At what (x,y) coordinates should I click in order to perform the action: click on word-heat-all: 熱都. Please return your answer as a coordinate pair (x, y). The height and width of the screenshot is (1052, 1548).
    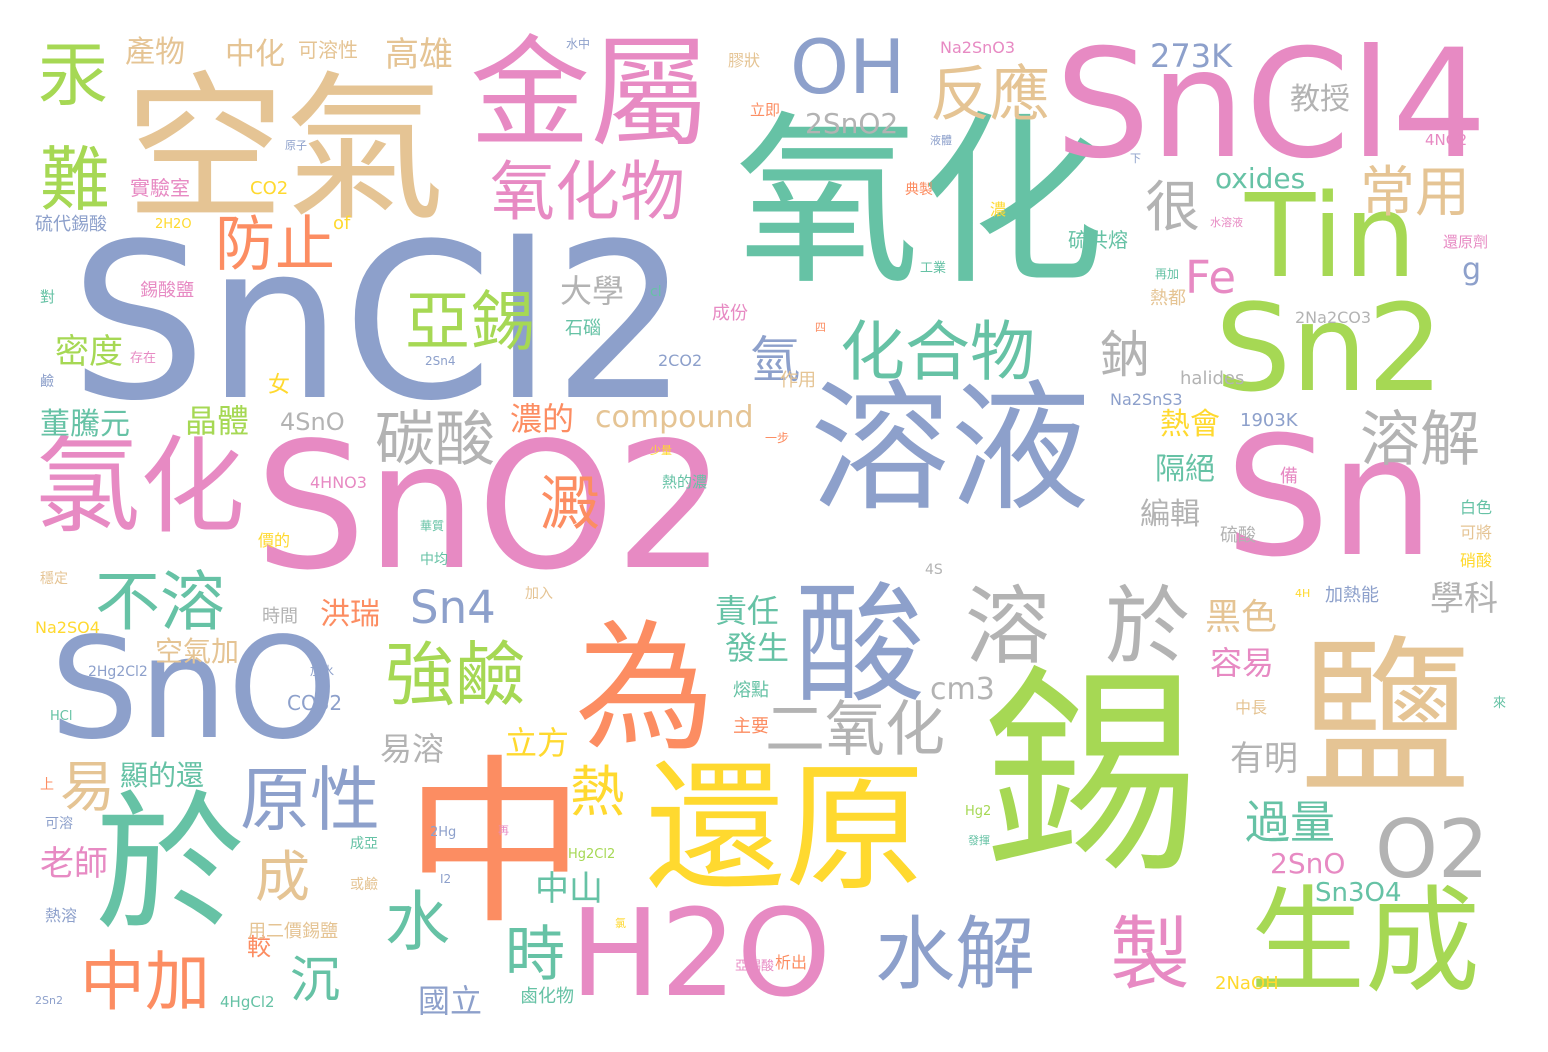
    Looking at the image, I should click on (1168, 298).